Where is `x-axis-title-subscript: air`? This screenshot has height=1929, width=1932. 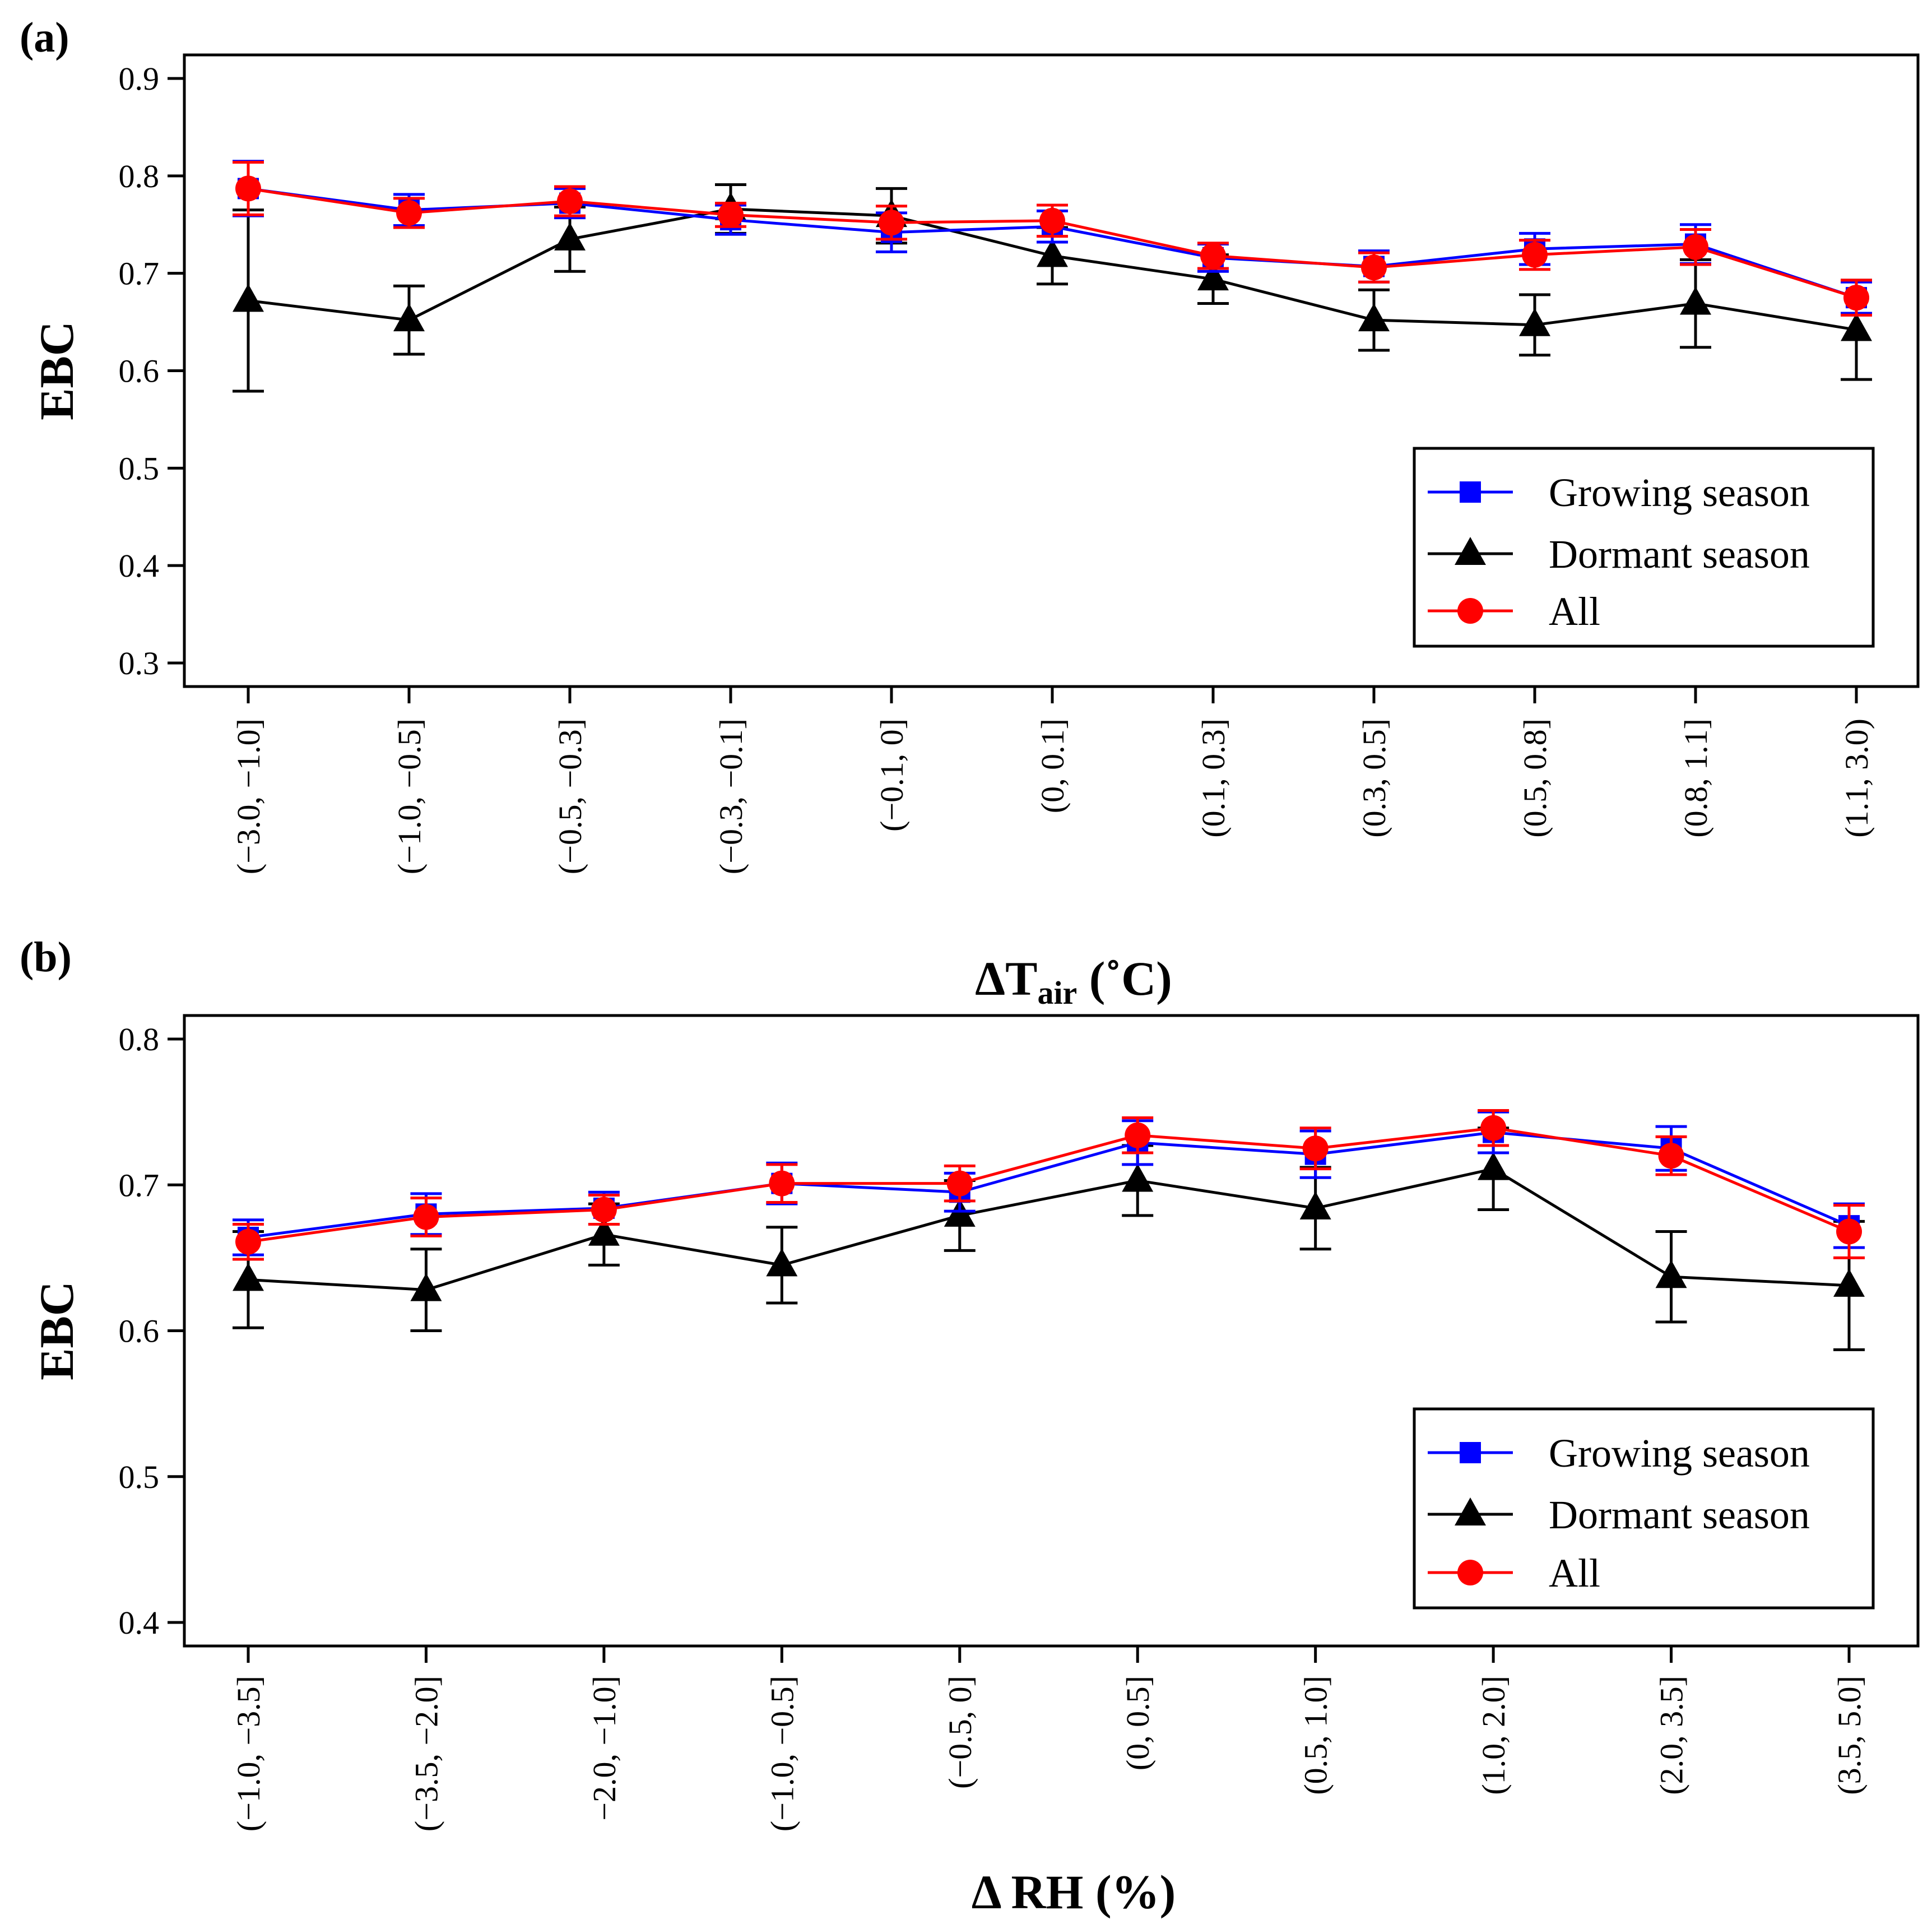
x-axis-title-subscript: air is located at coordinates (1057, 993).